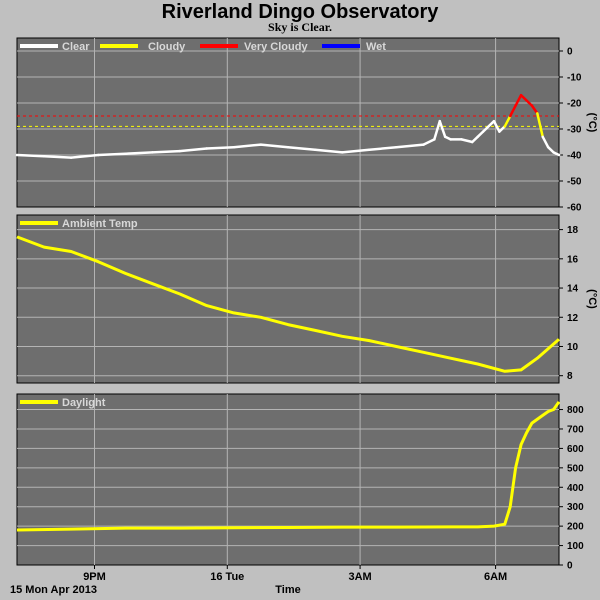 The height and width of the screenshot is (600, 600). What do you see at coordinates (575, 488) in the screenshot?
I see `y-tick-label: 400` at bounding box center [575, 488].